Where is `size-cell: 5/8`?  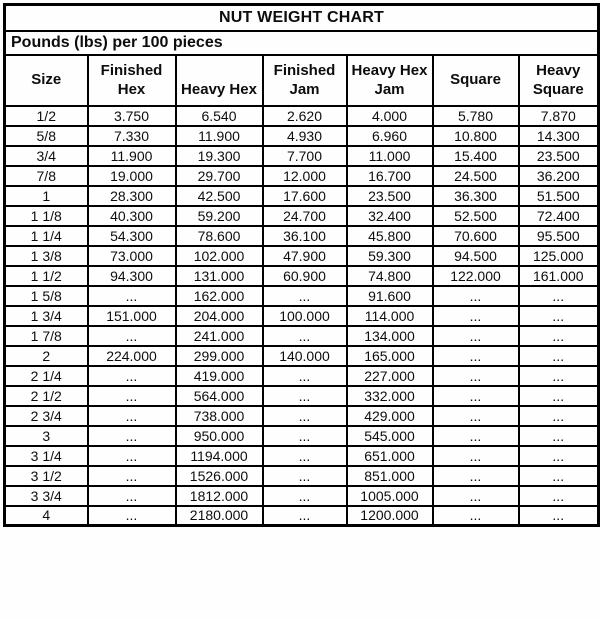 size-cell: 5/8 is located at coordinates (46, 135).